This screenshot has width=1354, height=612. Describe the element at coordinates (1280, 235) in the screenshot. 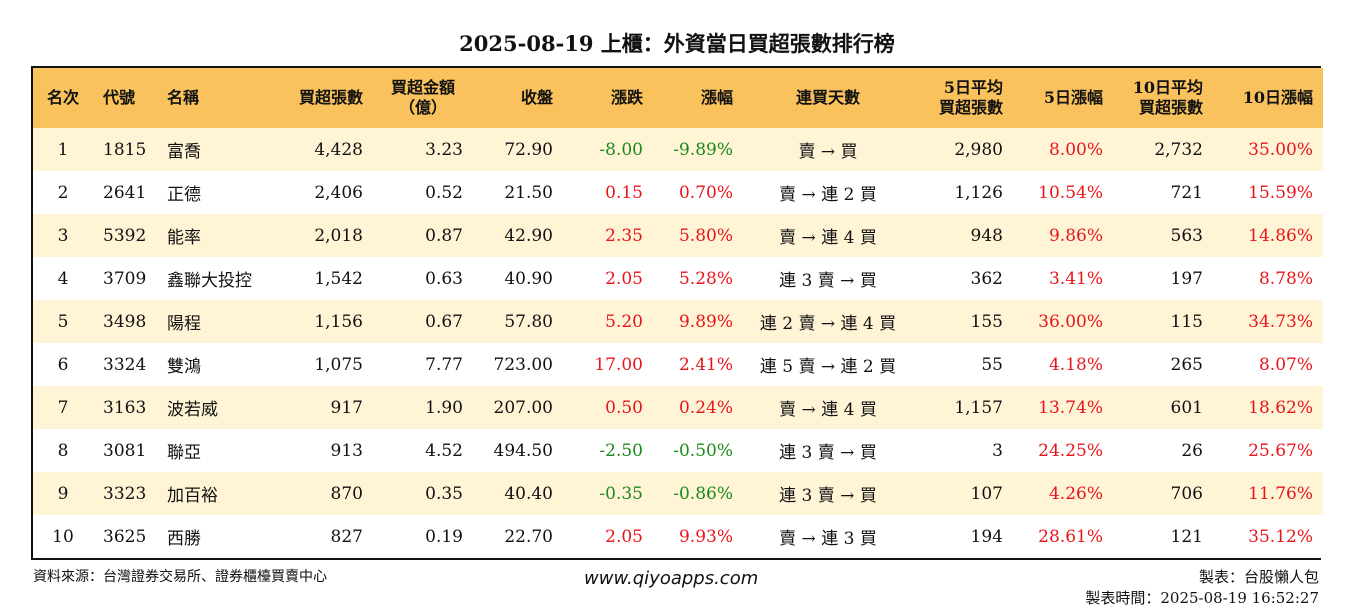

I see `cell-chg10: 14.86%` at that location.